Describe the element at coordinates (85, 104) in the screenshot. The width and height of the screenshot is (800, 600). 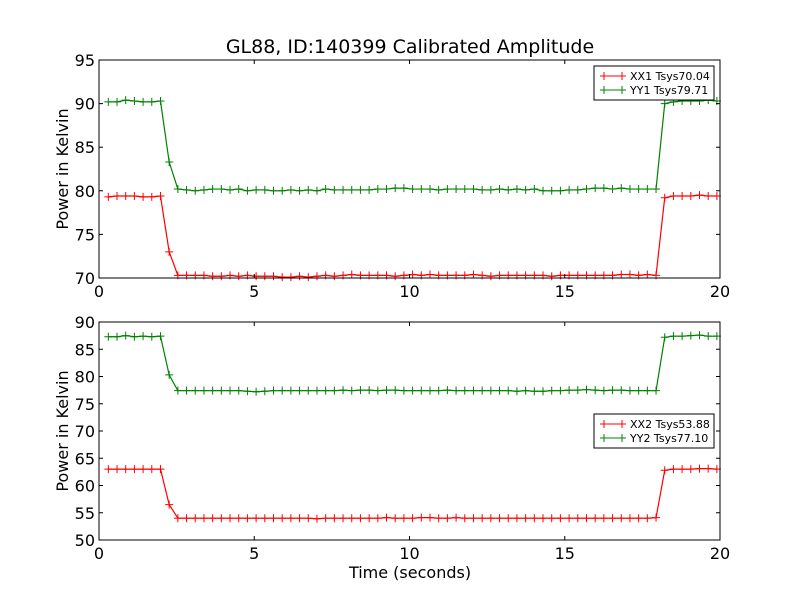
I see `top-y-tick-label: 90` at that location.